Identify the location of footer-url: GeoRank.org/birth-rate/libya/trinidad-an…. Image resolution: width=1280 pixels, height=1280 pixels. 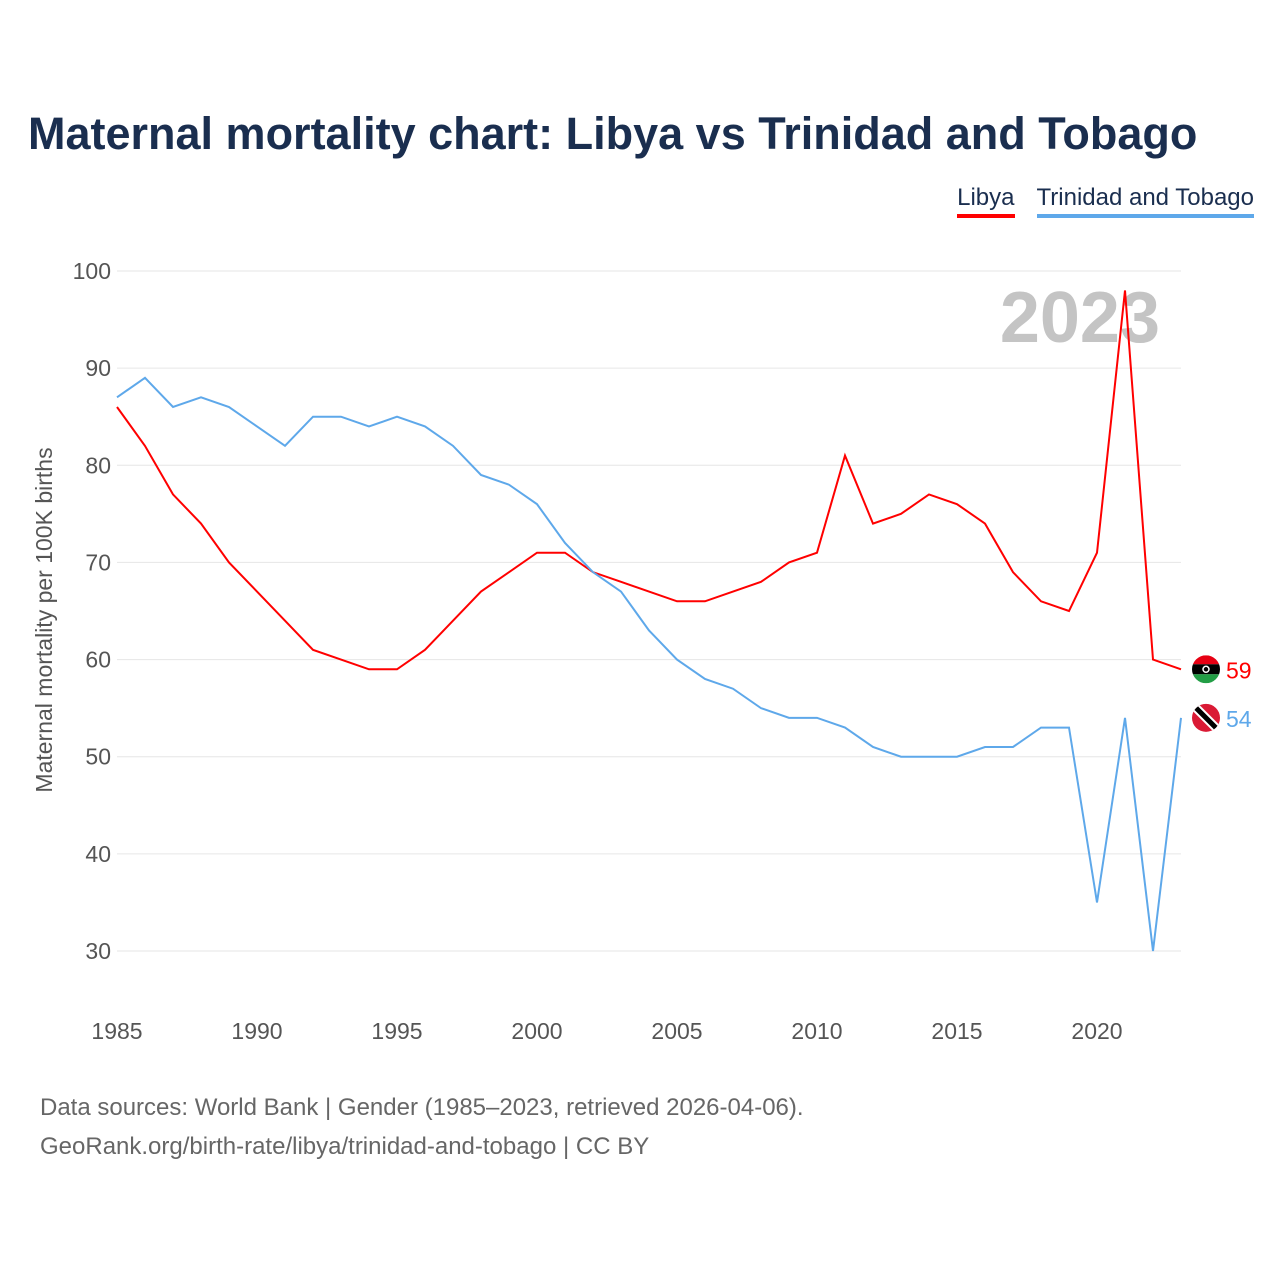
(345, 1146).